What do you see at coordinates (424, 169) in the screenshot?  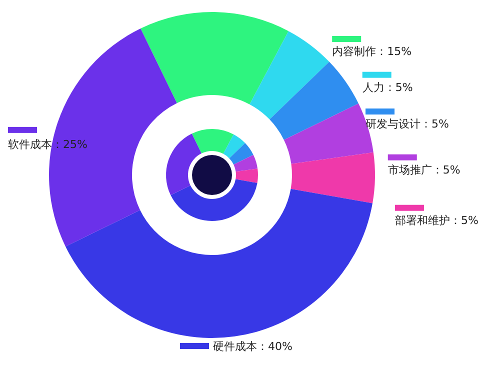 I see `legend-label: 市场推广：5%` at bounding box center [424, 169].